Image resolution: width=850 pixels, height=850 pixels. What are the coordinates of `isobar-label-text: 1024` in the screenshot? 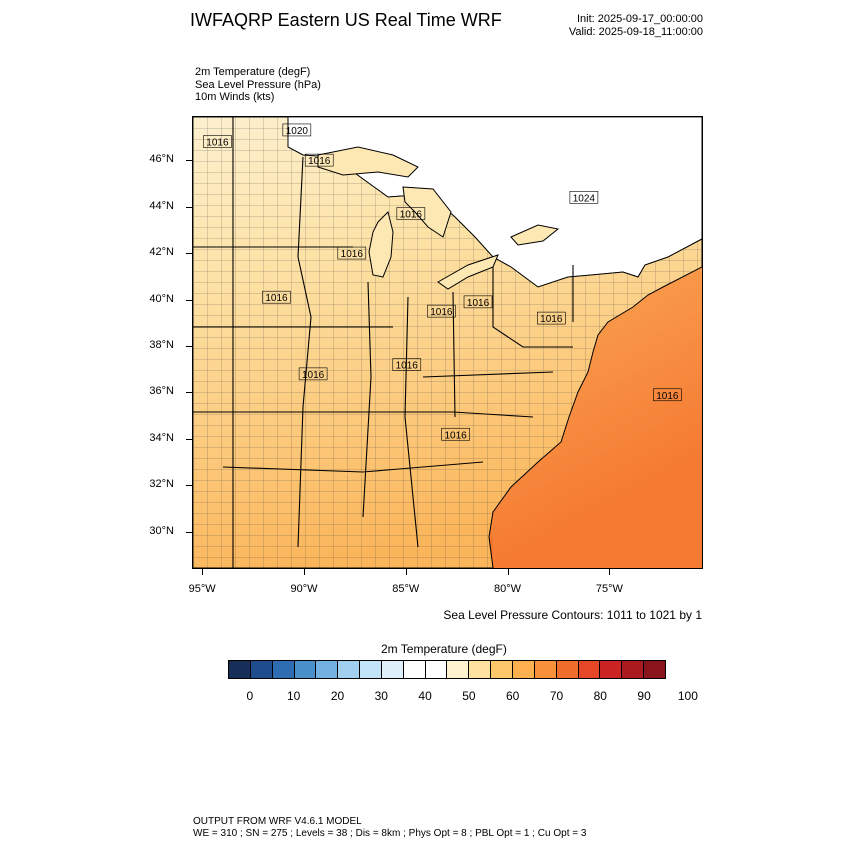 It's located at (584, 198).